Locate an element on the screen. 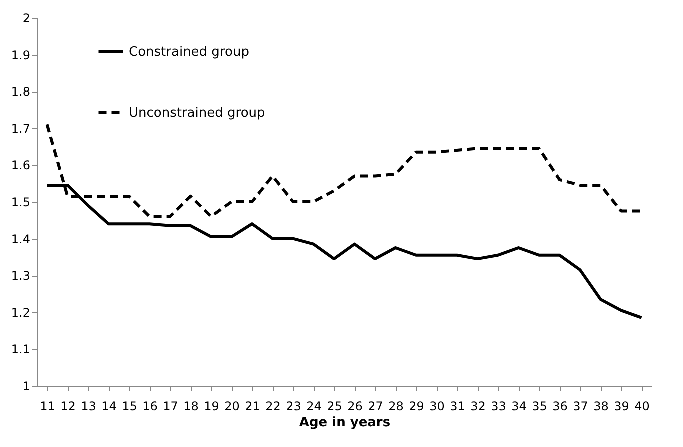 The width and height of the screenshot is (683, 447). x-tick-label: 29 is located at coordinates (416, 407).